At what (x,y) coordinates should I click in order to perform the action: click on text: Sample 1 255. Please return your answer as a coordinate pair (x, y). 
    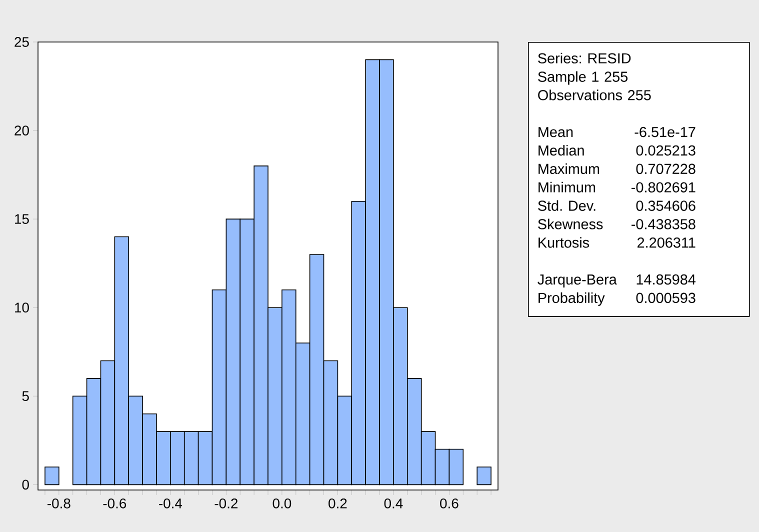
    Looking at the image, I should click on (583, 78).